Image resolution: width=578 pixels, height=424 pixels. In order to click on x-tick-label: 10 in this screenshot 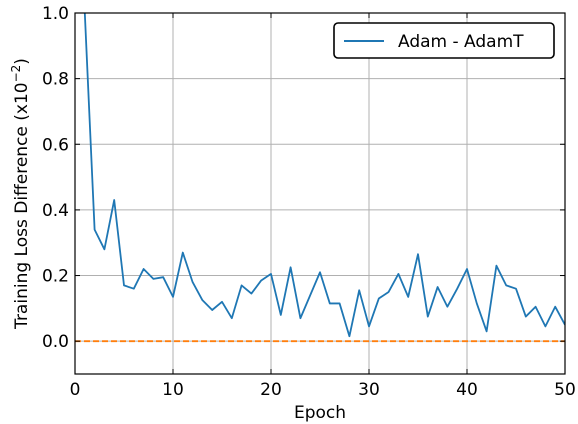, I will do `click(173, 390)`.